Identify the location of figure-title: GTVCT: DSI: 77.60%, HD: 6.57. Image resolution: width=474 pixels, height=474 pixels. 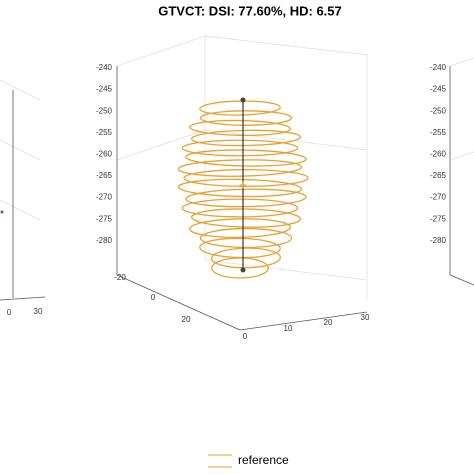
(250, 10).